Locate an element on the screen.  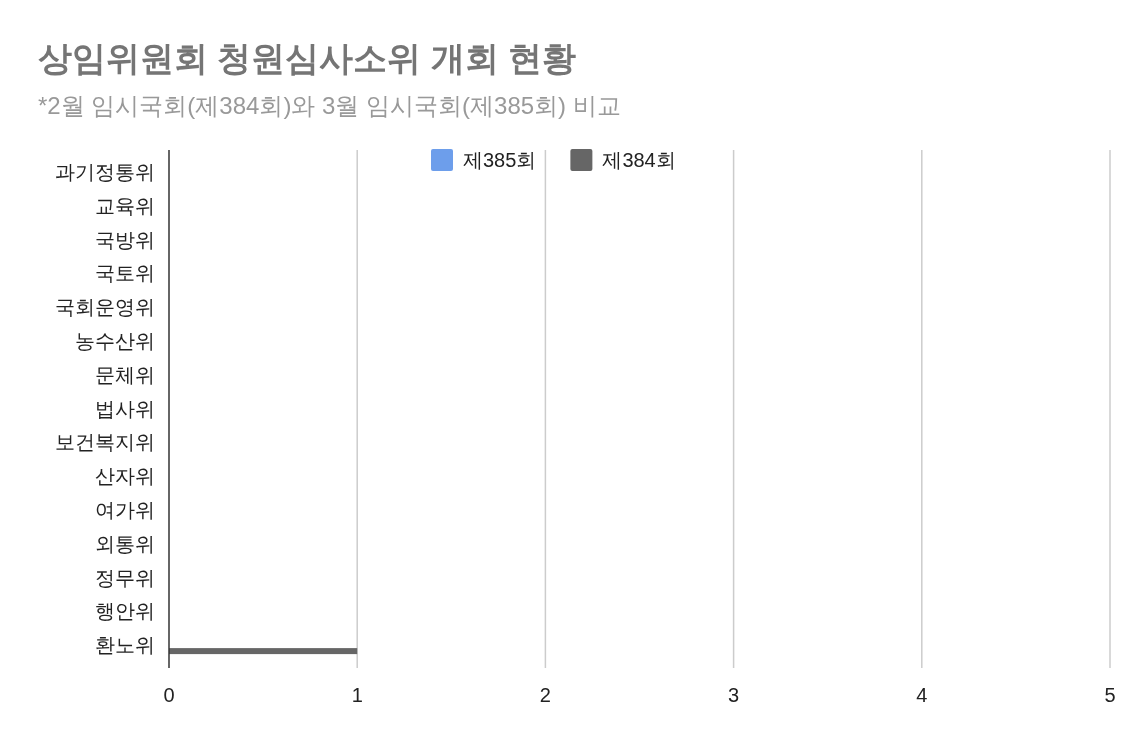
y-tick-label: 환노위 is located at coordinates (125, 645).